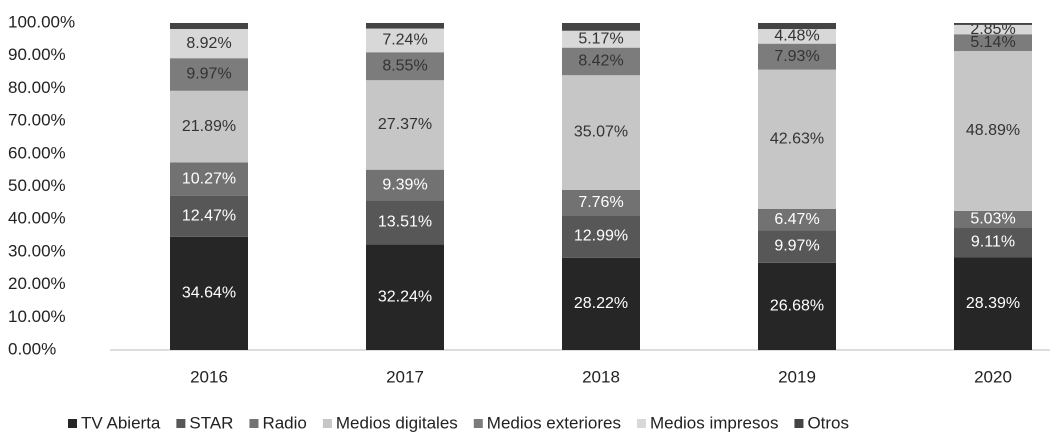 This screenshot has width=1050, height=435. I want to click on seg-label: 2.85%, so click(992, 29).